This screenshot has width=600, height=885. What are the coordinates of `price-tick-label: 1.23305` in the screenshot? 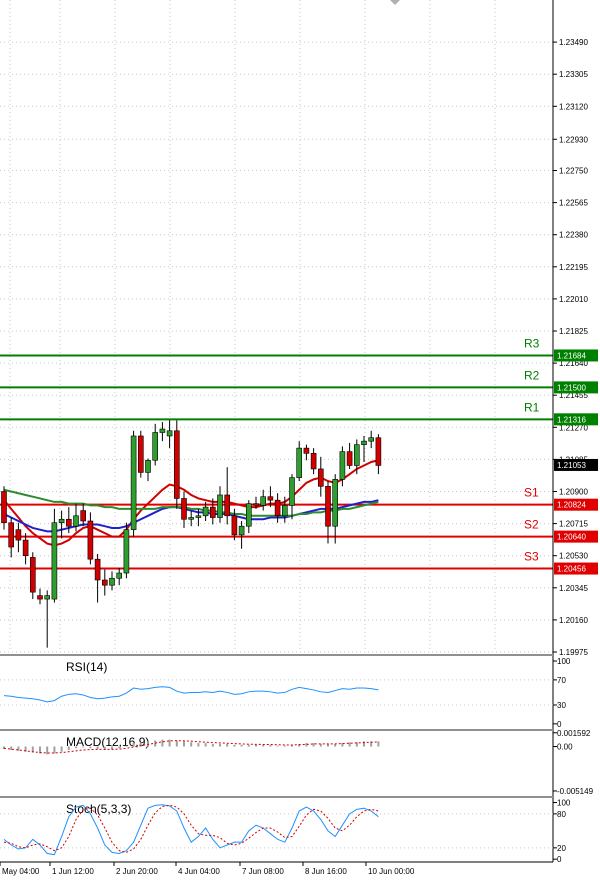 It's located at (573, 74).